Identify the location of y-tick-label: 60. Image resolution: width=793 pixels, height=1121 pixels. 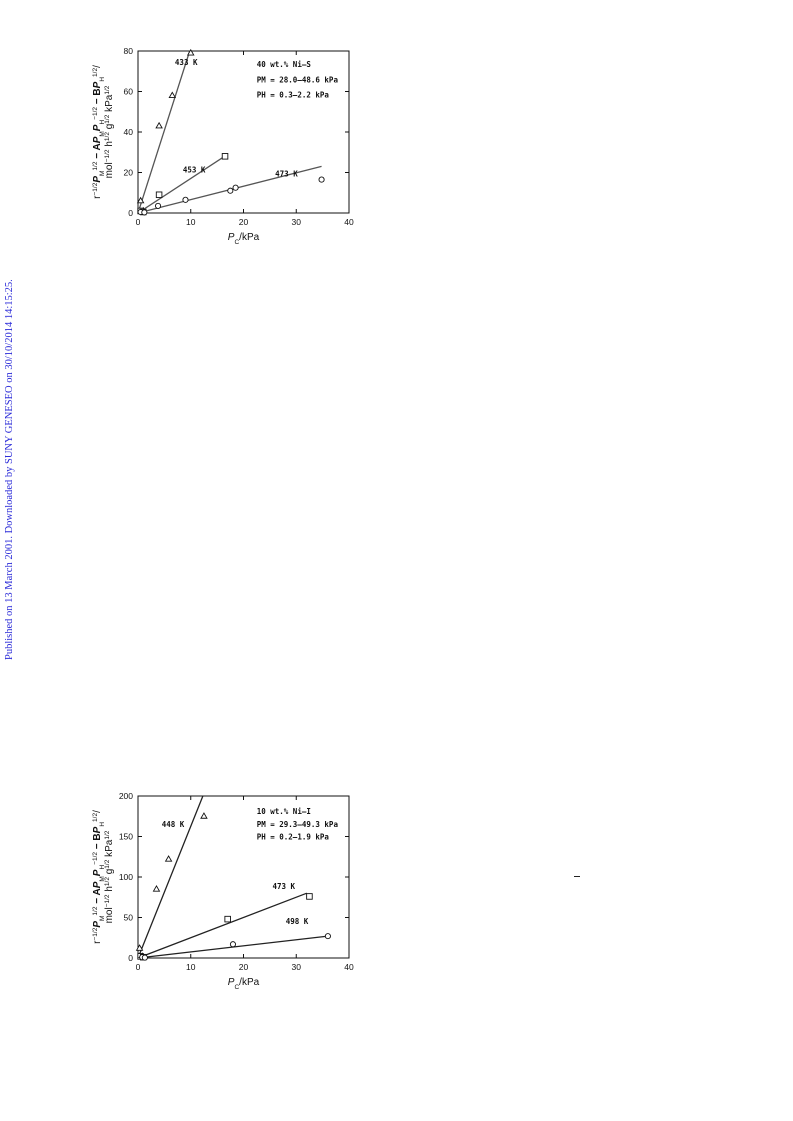
(129, 92).